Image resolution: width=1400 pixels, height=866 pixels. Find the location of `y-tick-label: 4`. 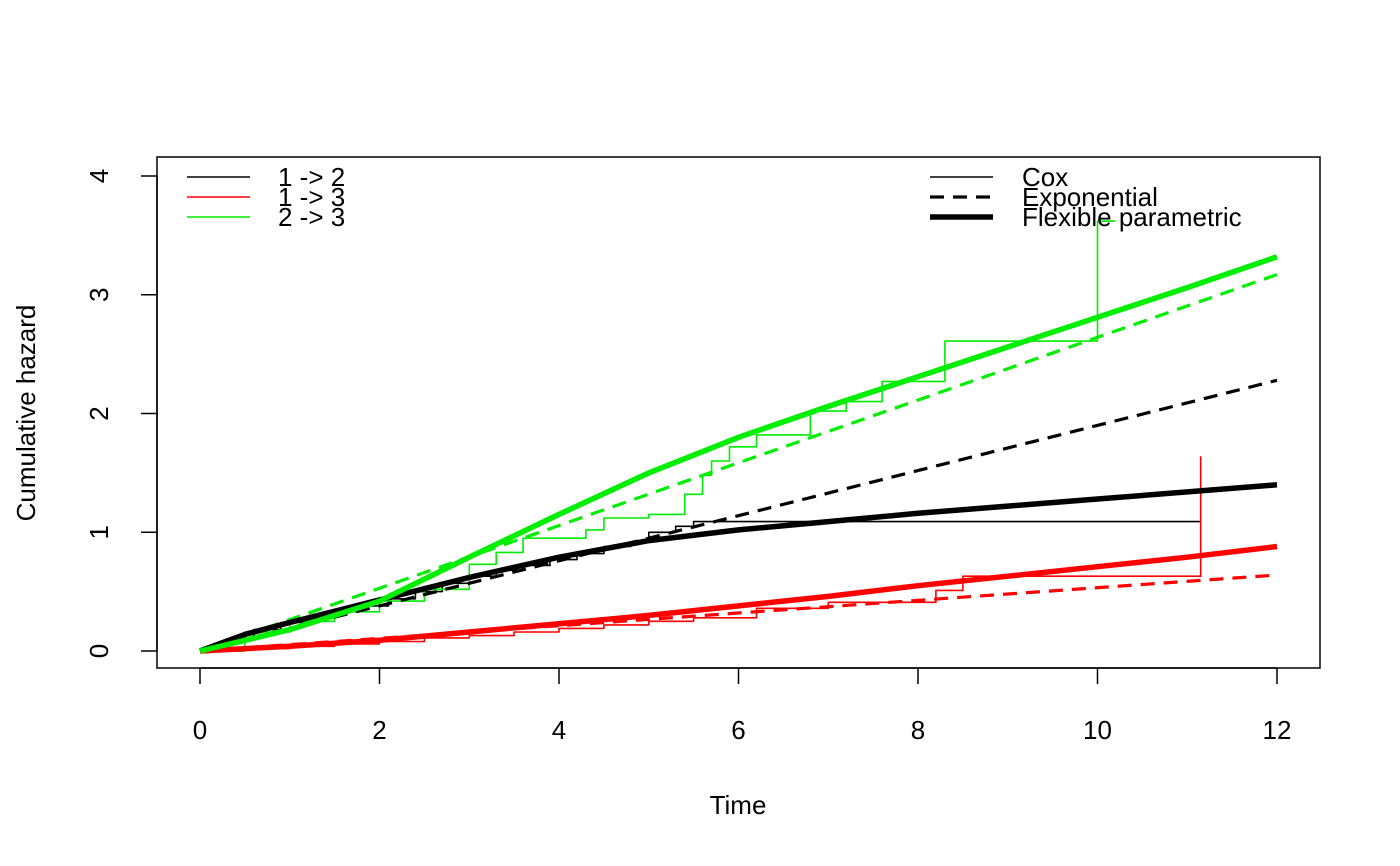

y-tick-label: 4 is located at coordinates (99, 176).